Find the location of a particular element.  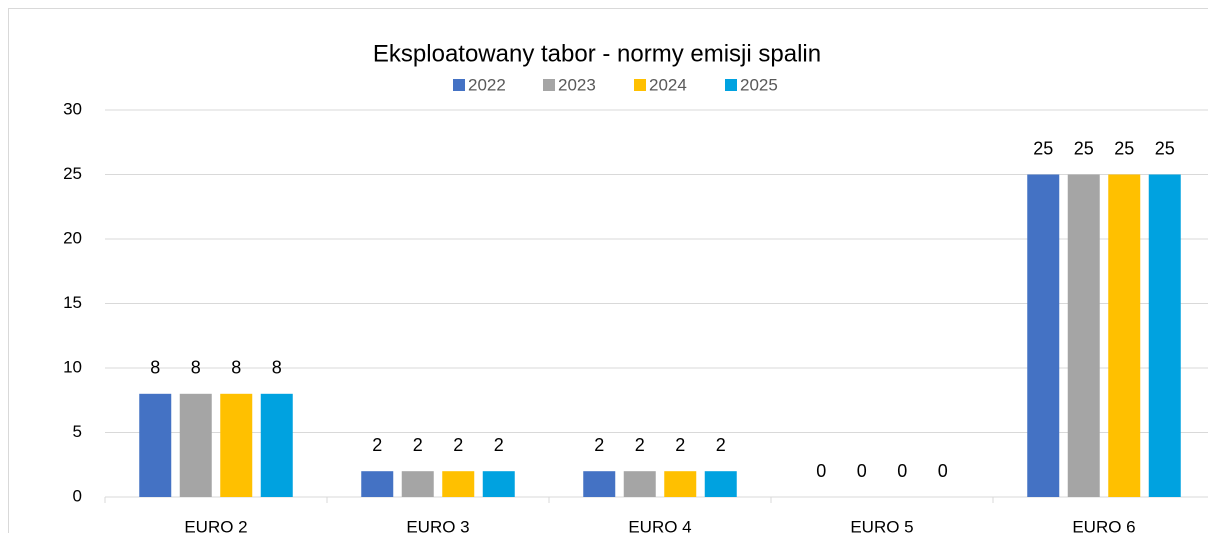

x-tick-label: EURO 4 is located at coordinates (659, 525).